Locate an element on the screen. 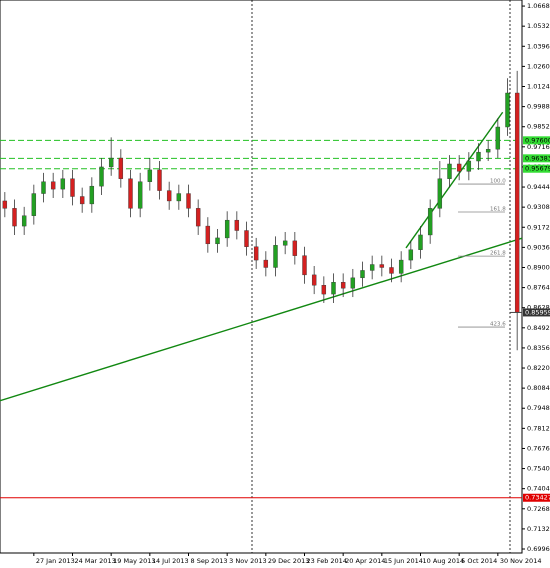  y-tick-label: 1.05320 is located at coordinates (538, 26).